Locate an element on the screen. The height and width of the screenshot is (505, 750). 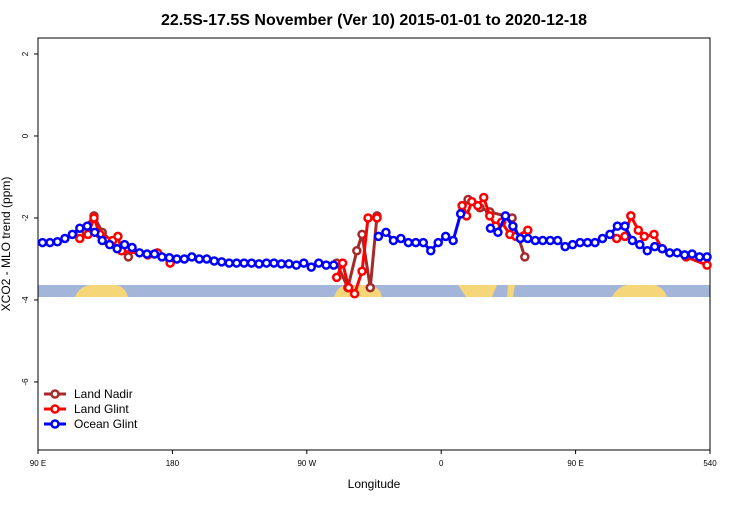
land-mask is located at coordinates (374, 291).